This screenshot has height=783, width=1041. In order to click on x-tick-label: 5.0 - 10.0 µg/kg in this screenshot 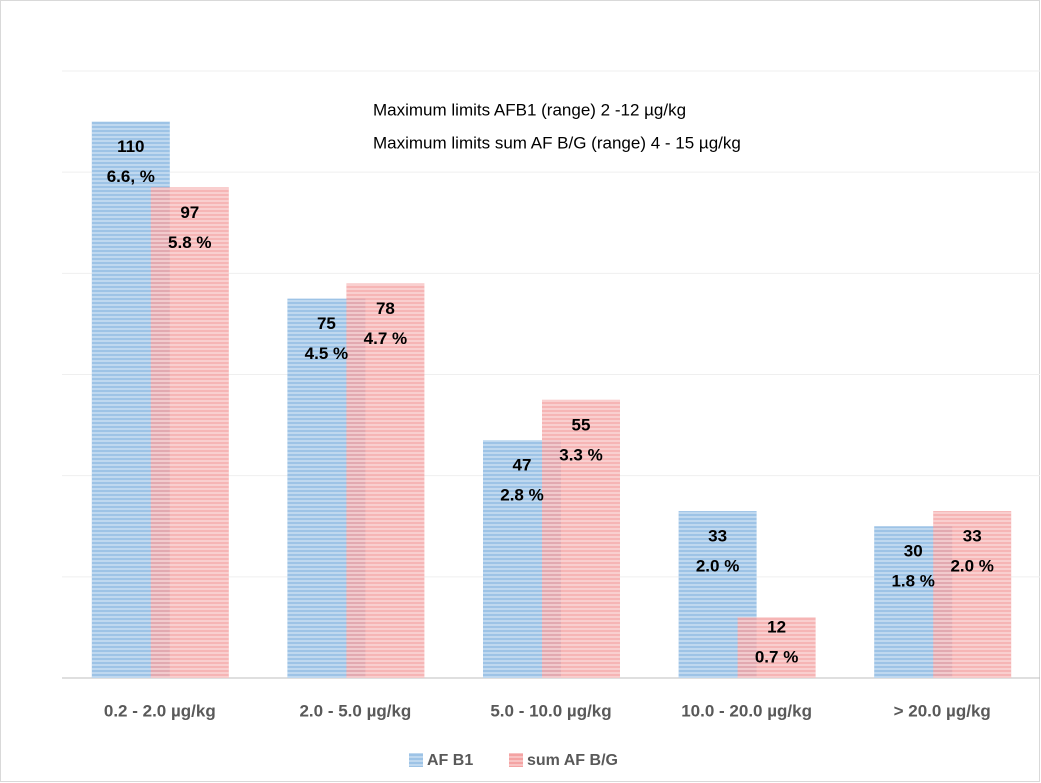, I will do `click(550, 710)`.